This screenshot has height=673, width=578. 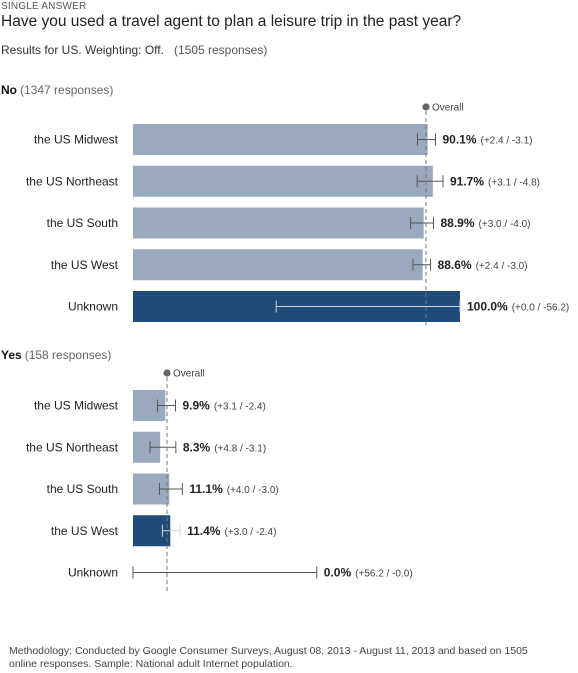 I want to click on section-no-responses: (1347 responses), so click(x=67, y=90).